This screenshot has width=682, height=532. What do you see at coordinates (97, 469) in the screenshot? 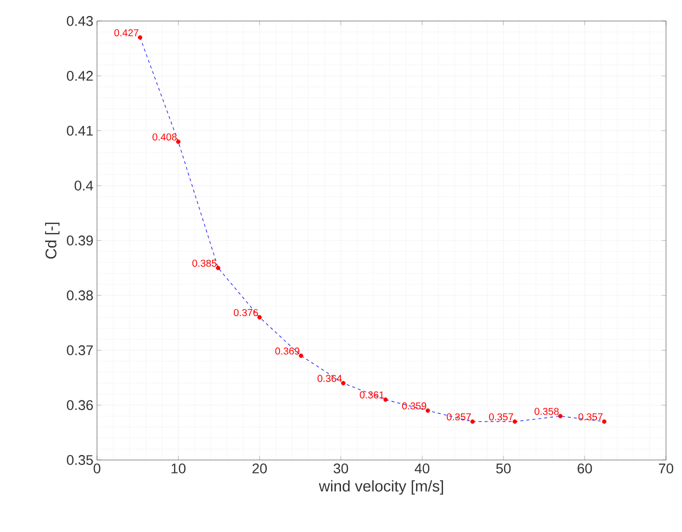
I see `x-tick-label: 0` at bounding box center [97, 469].